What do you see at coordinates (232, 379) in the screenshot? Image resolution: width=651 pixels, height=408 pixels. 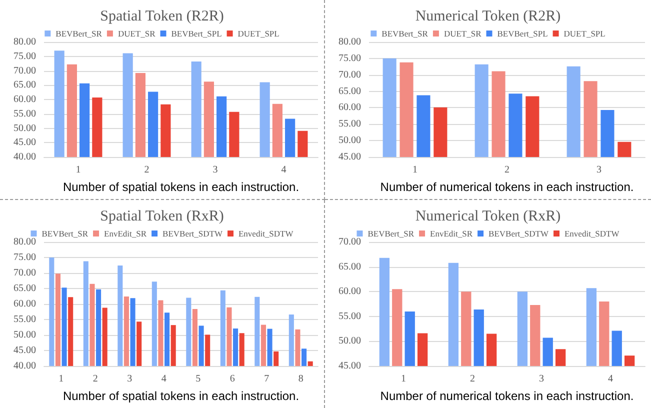 I see `x-tick-label: 6` at bounding box center [232, 379].